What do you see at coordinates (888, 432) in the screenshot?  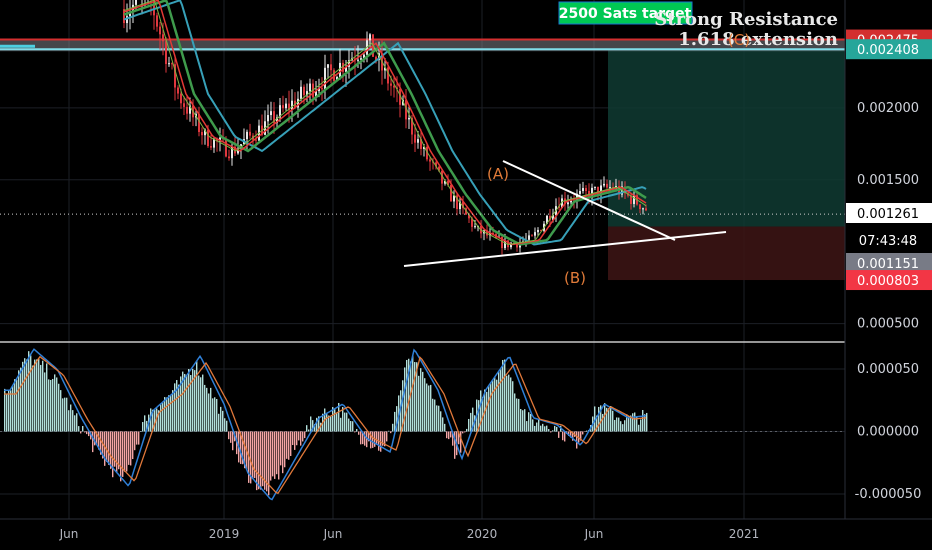 I see `osc-y-tick-label: 0.000000` at bounding box center [888, 432].